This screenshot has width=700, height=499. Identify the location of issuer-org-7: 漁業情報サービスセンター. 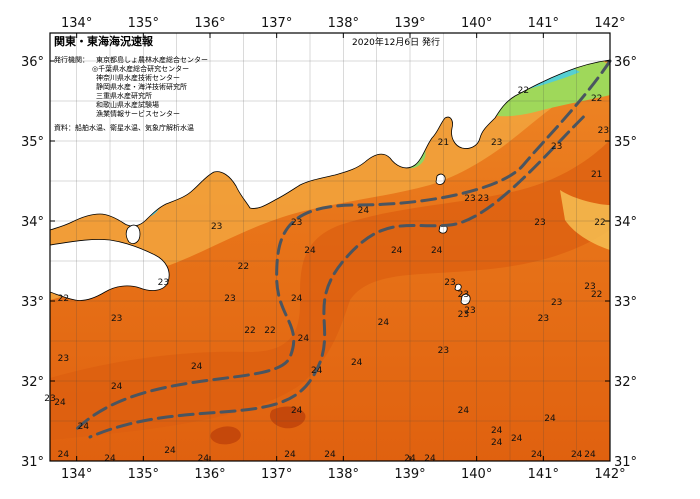
(138, 113).